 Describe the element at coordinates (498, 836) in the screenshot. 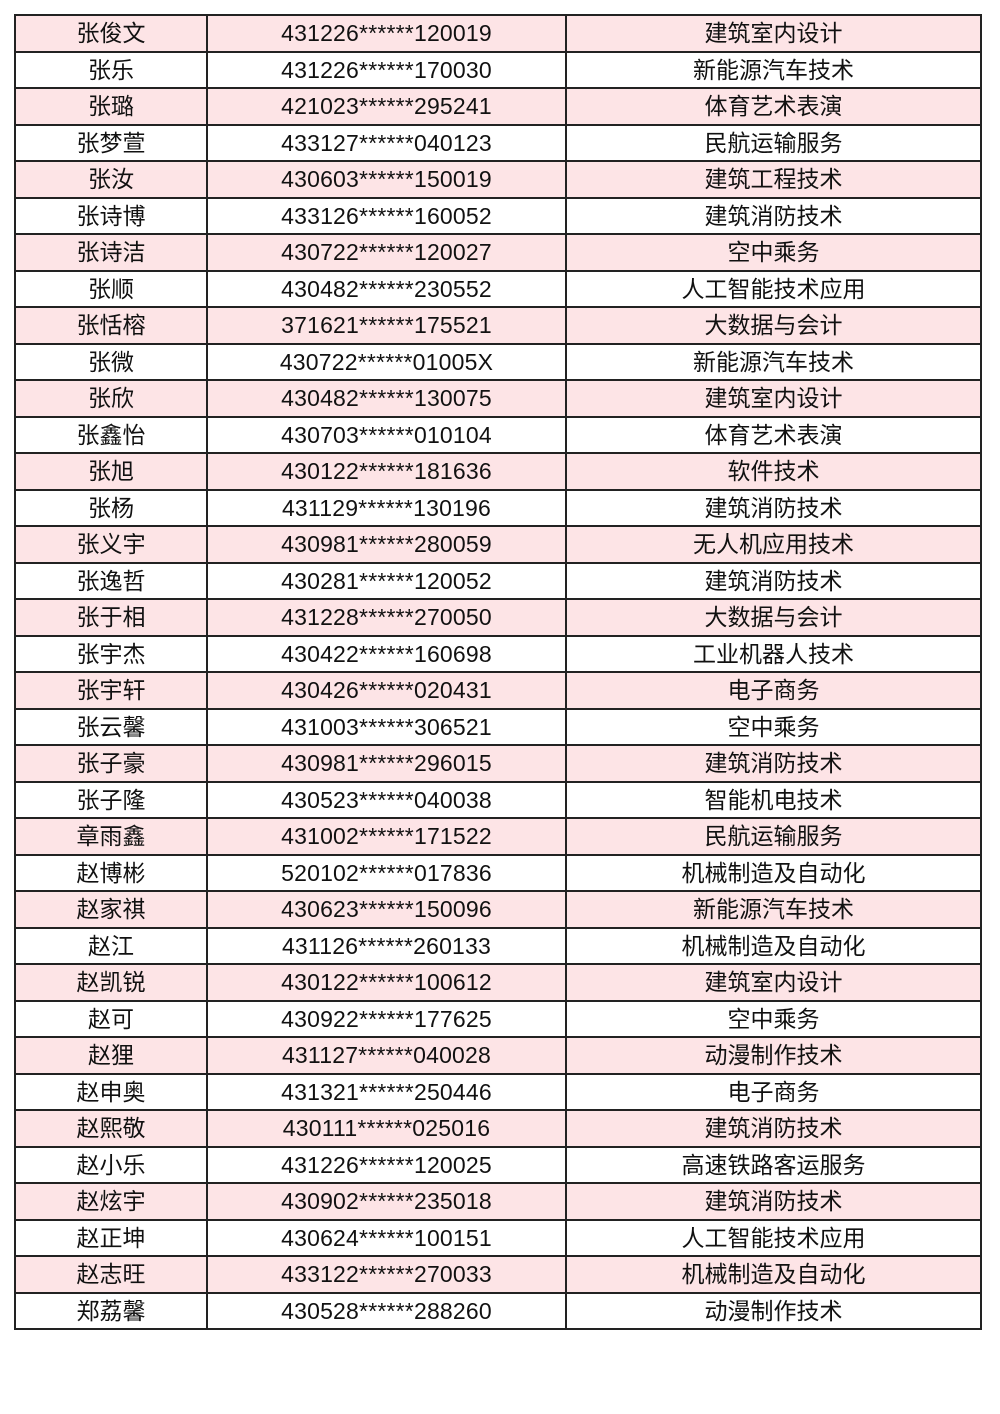

I see `table-row: 章雨鑫 431002******171522 民航运输服务` at that location.